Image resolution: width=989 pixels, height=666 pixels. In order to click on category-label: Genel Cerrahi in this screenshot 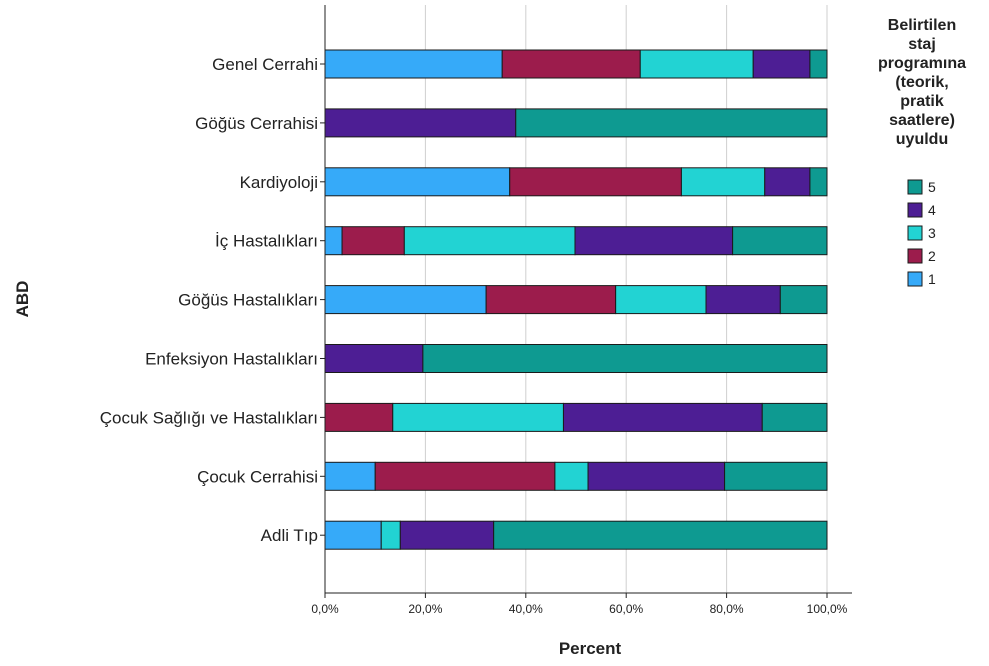, I will do `click(265, 64)`.